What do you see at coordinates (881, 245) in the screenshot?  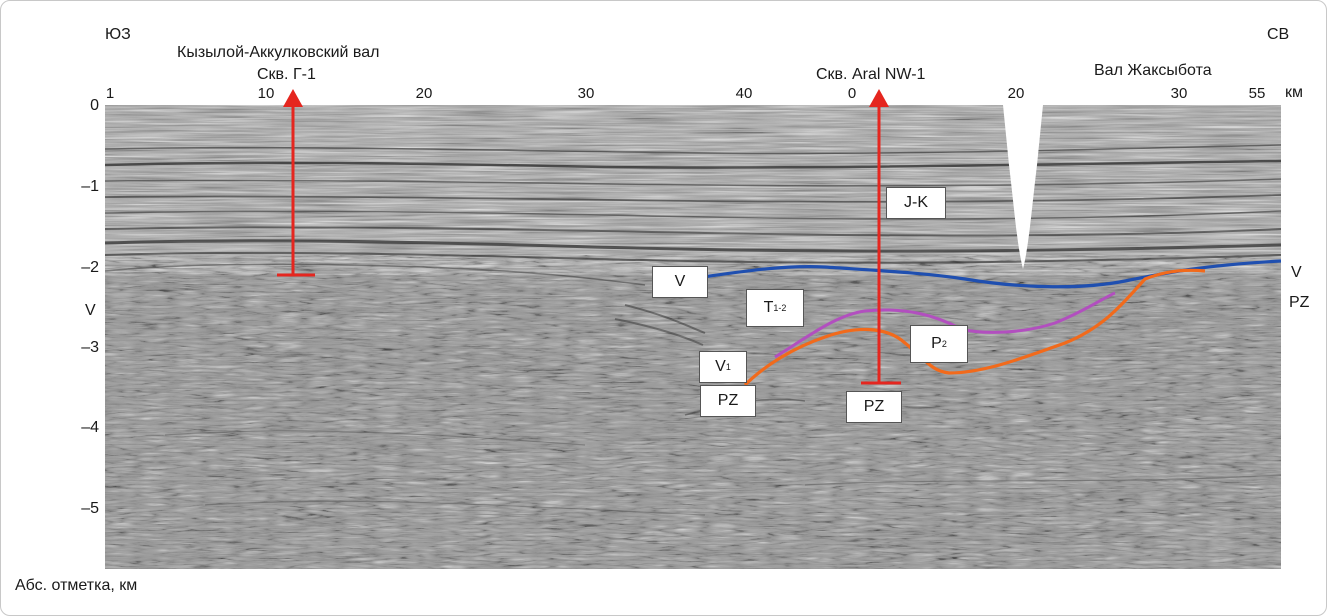 I see `well-aral-nw1` at bounding box center [881, 245].